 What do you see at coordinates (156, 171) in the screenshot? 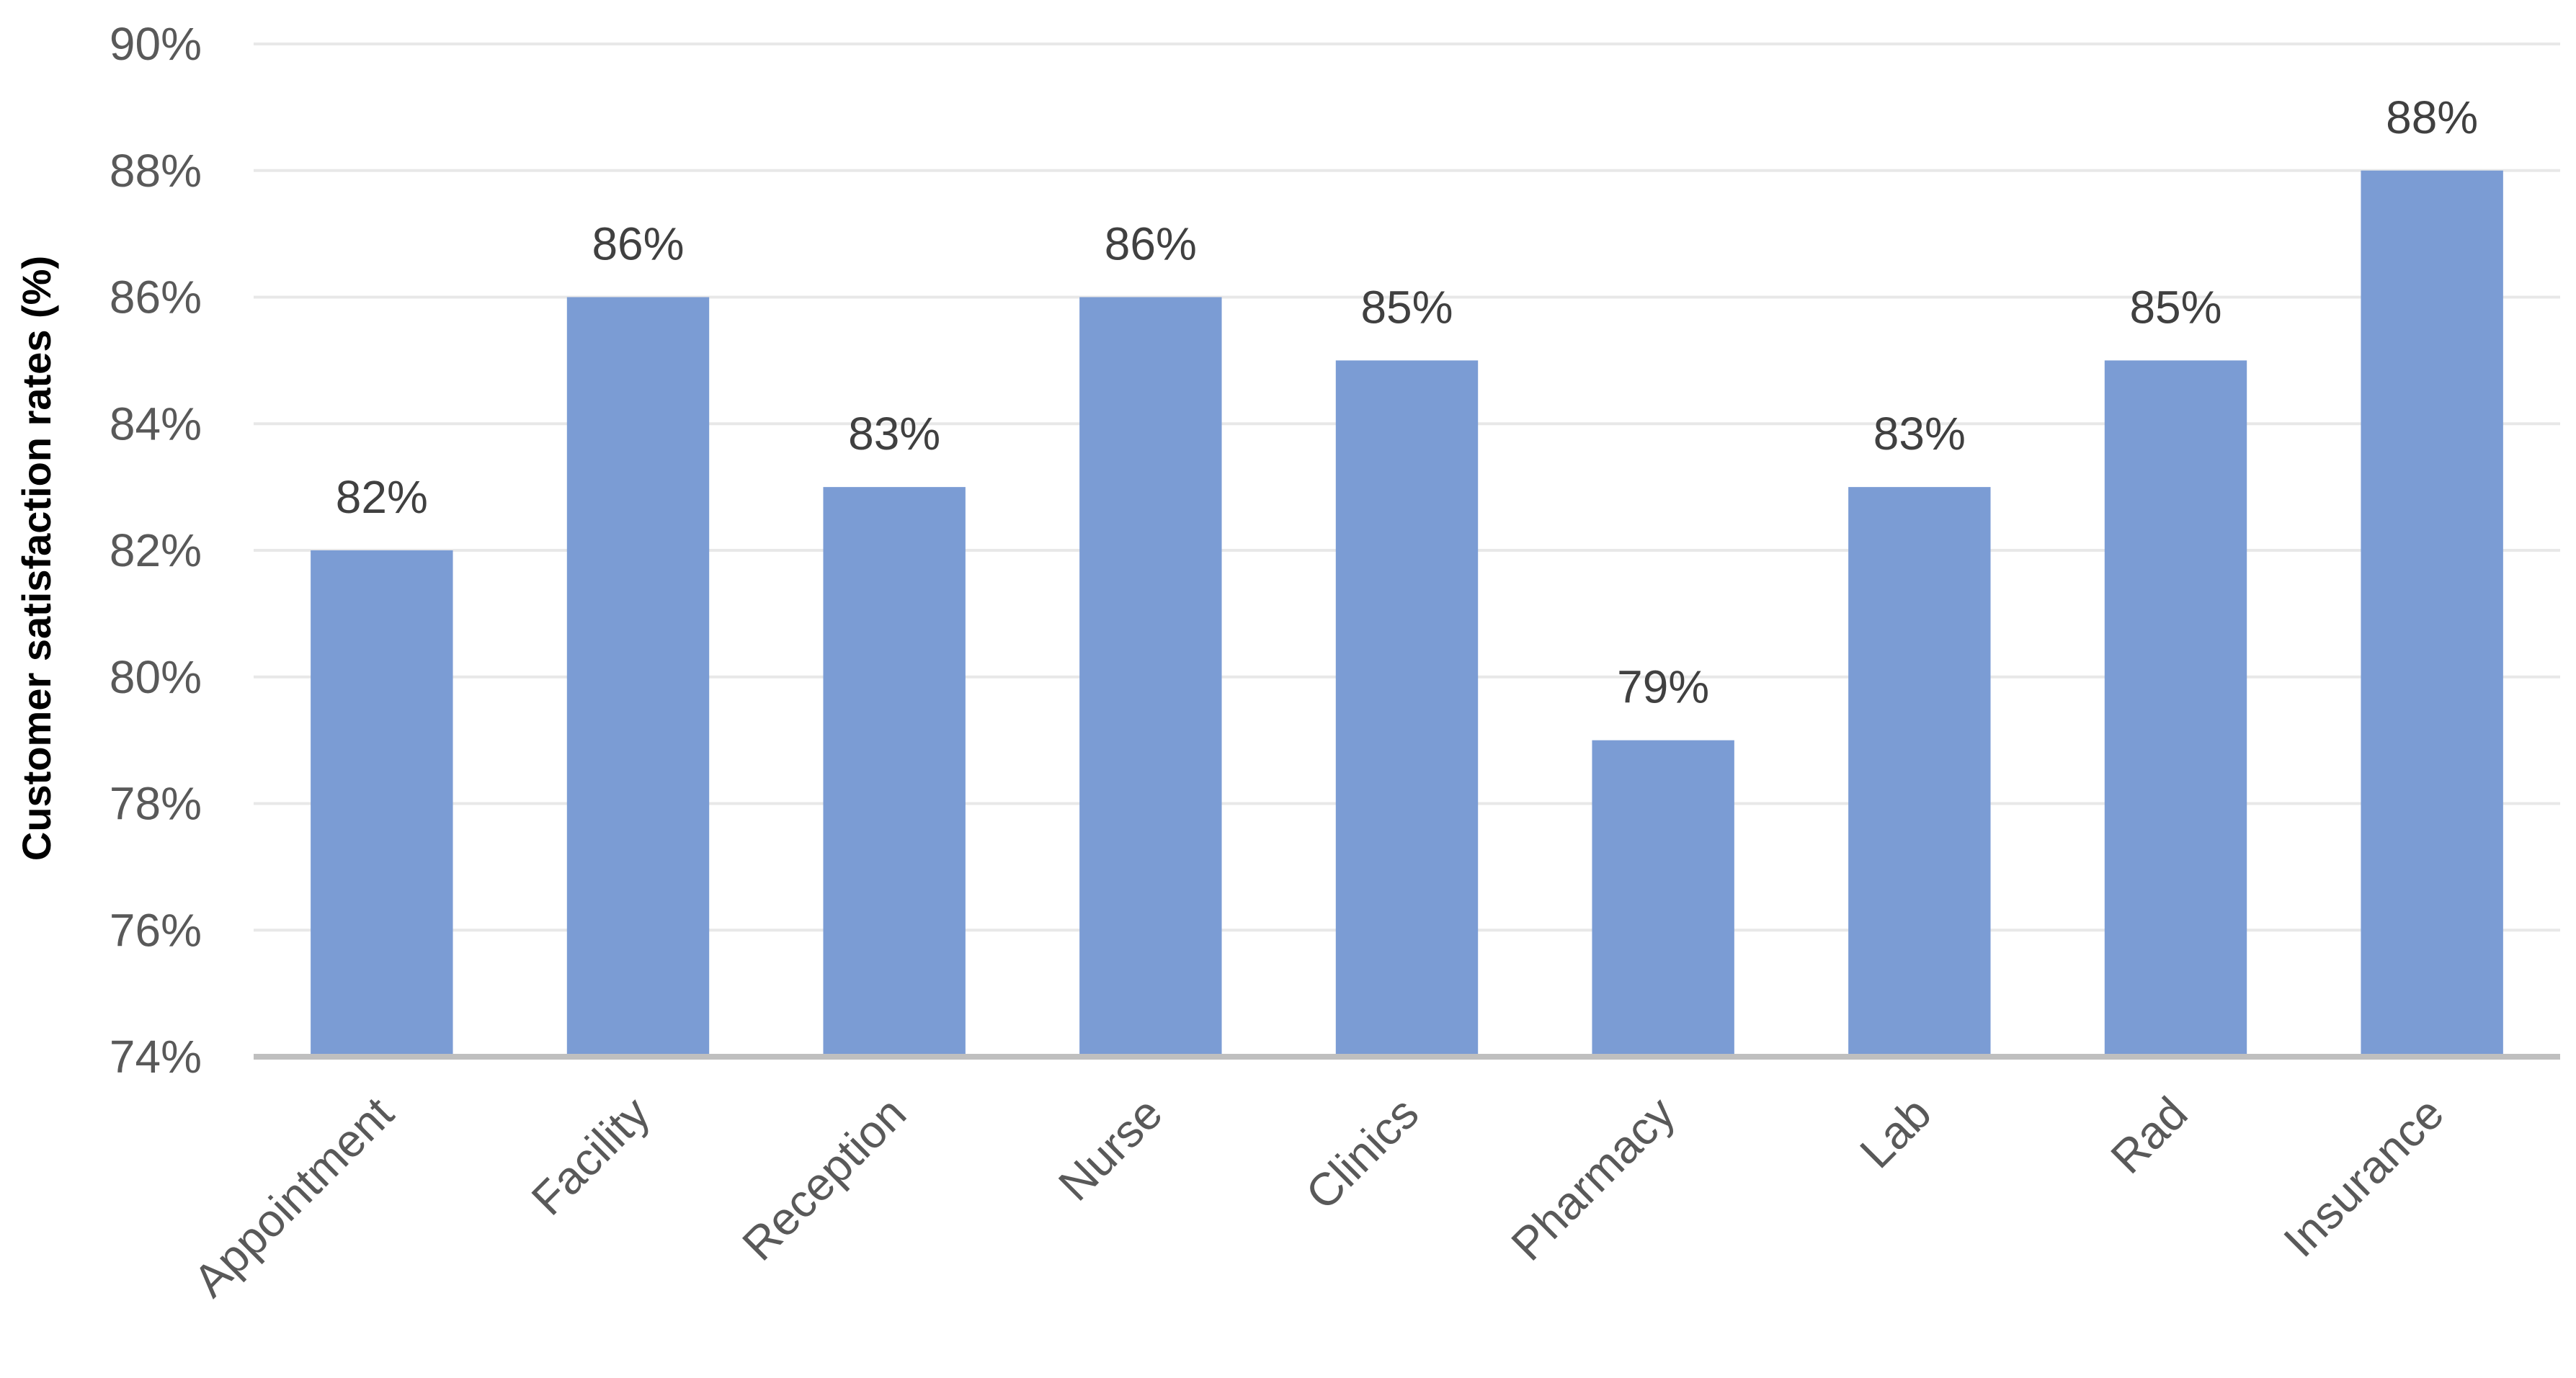
I see `y-tick-label: 88%` at bounding box center [156, 171].